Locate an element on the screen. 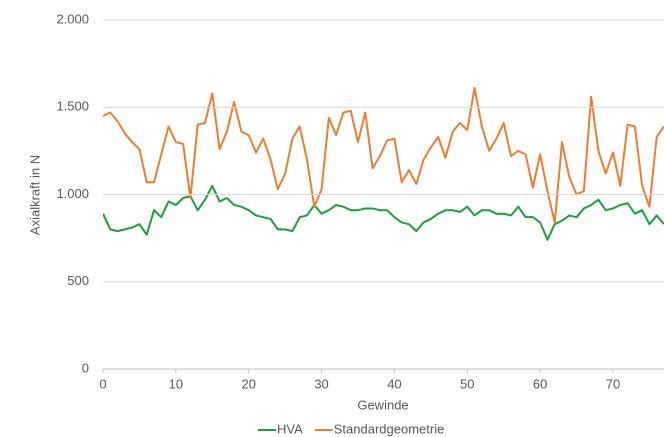  series-line is located at coordinates (383, 212).